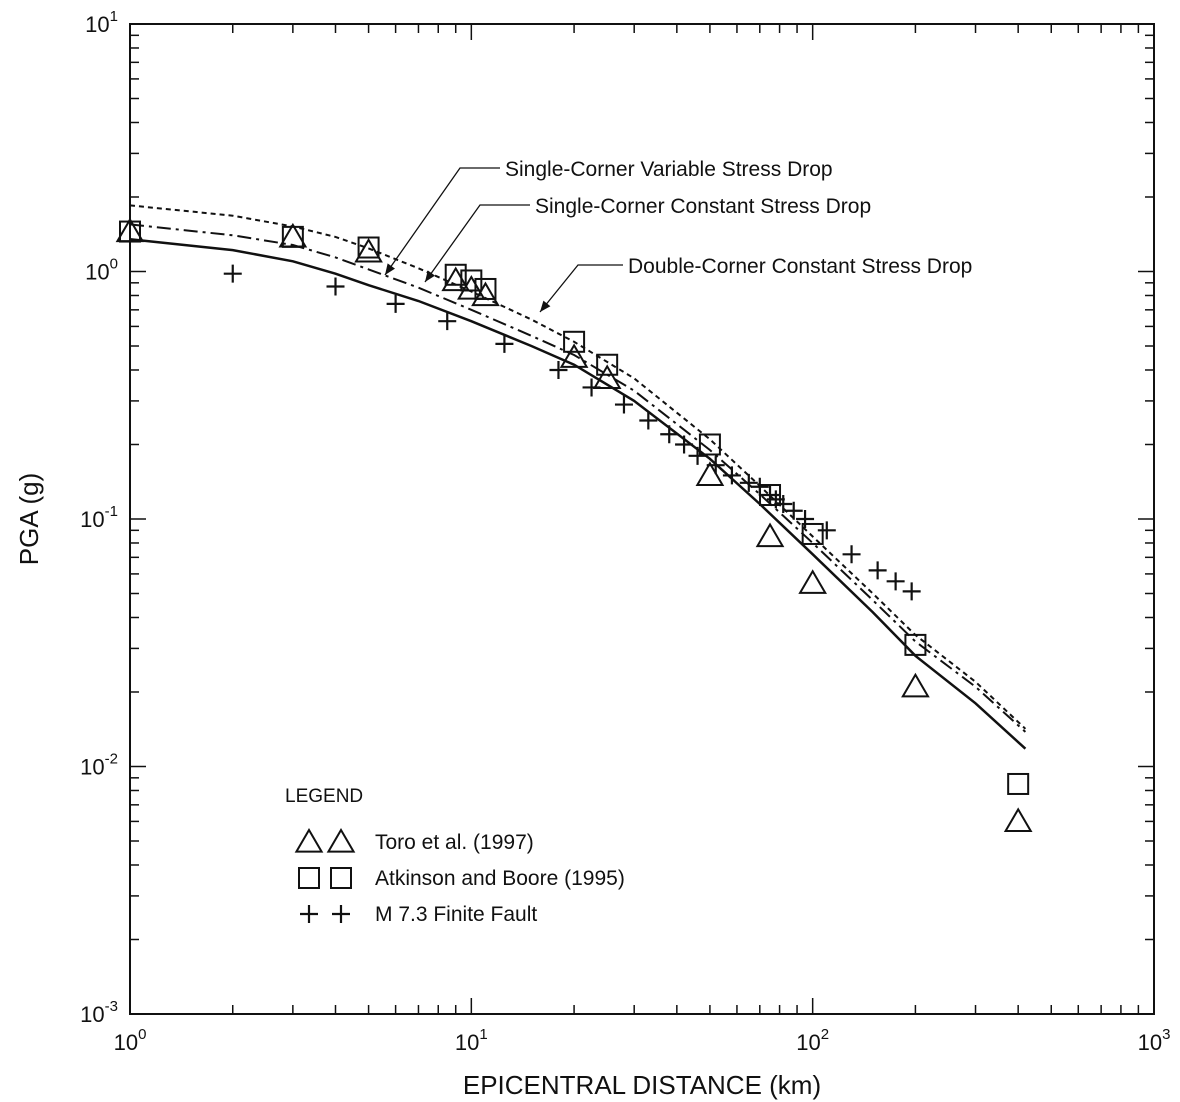  Describe the element at coordinates (101, 270) in the screenshot. I see `y-tick-label: 10⁰` at that location.